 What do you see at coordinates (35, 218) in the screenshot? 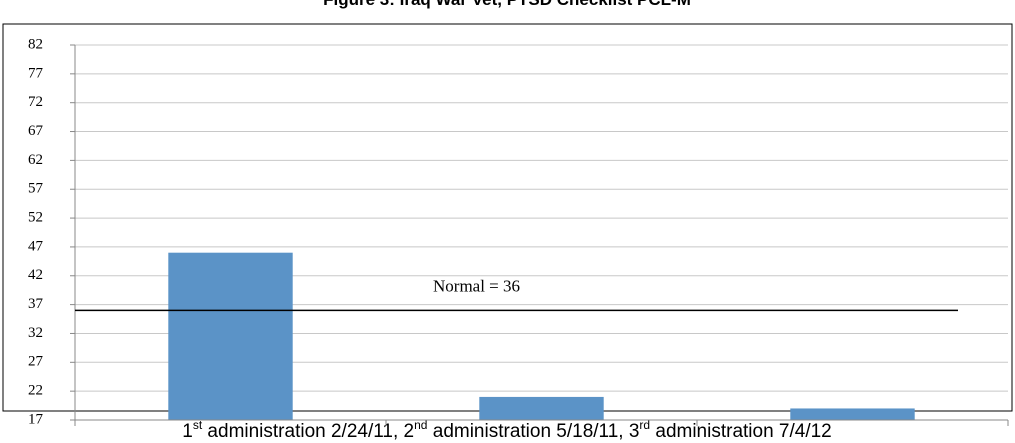
I see `y-tick-label: 52` at bounding box center [35, 218].